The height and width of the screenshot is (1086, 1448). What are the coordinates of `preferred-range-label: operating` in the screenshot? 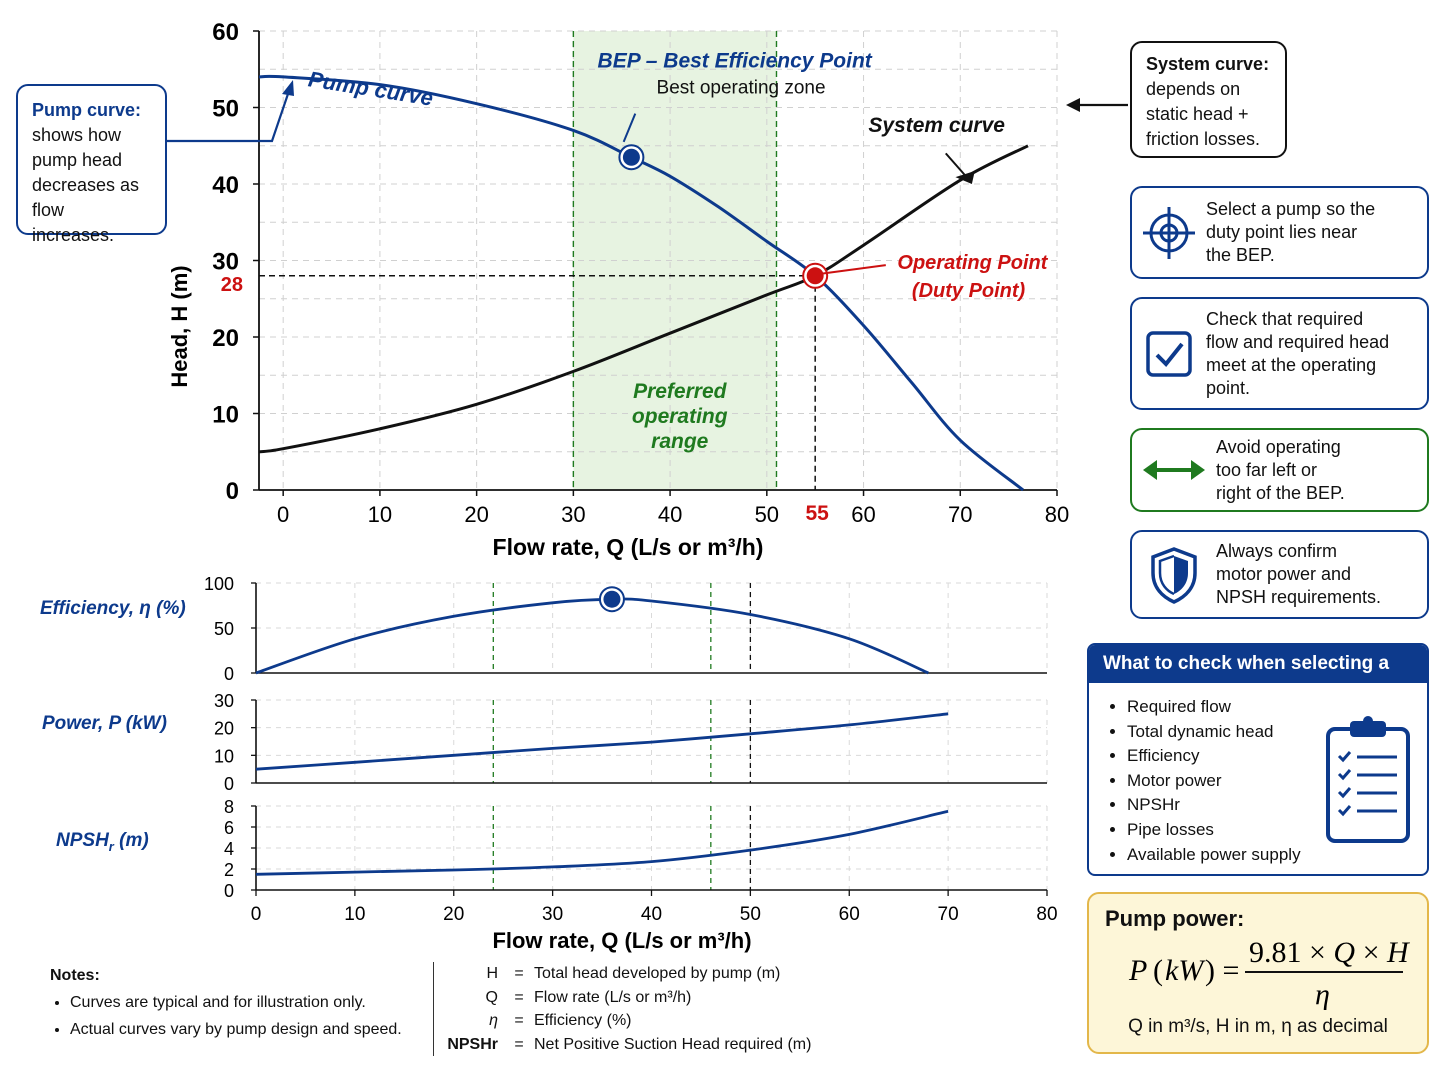 It's located at (680, 416).